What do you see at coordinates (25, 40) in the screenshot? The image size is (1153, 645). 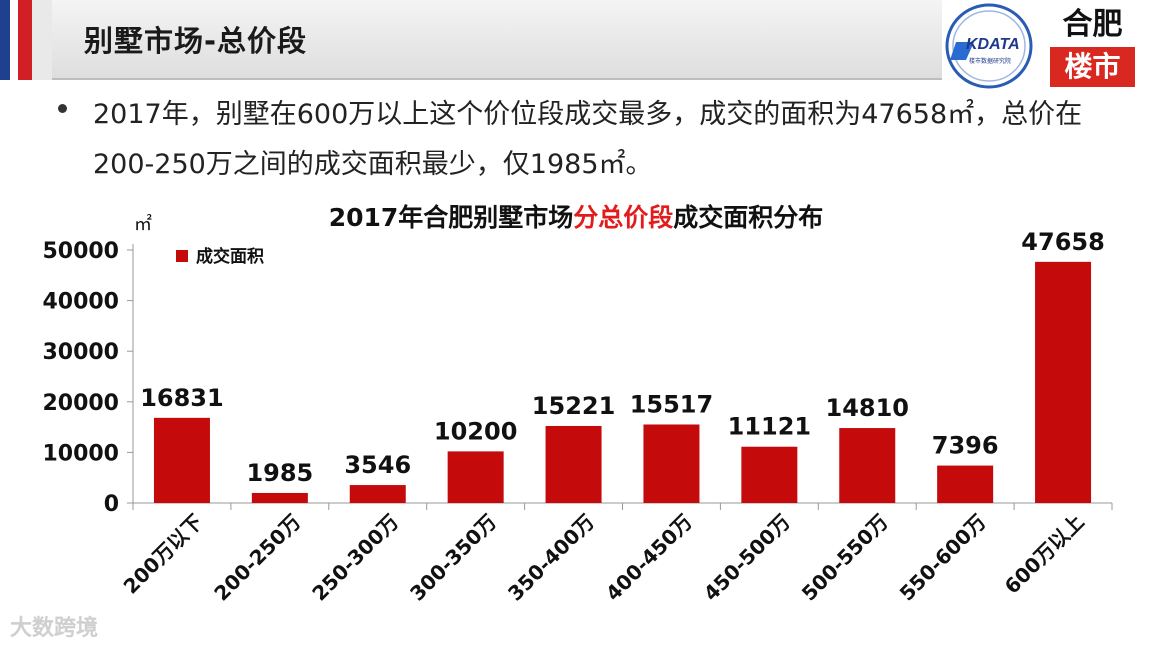 I see `header-stripe-red` at bounding box center [25, 40].